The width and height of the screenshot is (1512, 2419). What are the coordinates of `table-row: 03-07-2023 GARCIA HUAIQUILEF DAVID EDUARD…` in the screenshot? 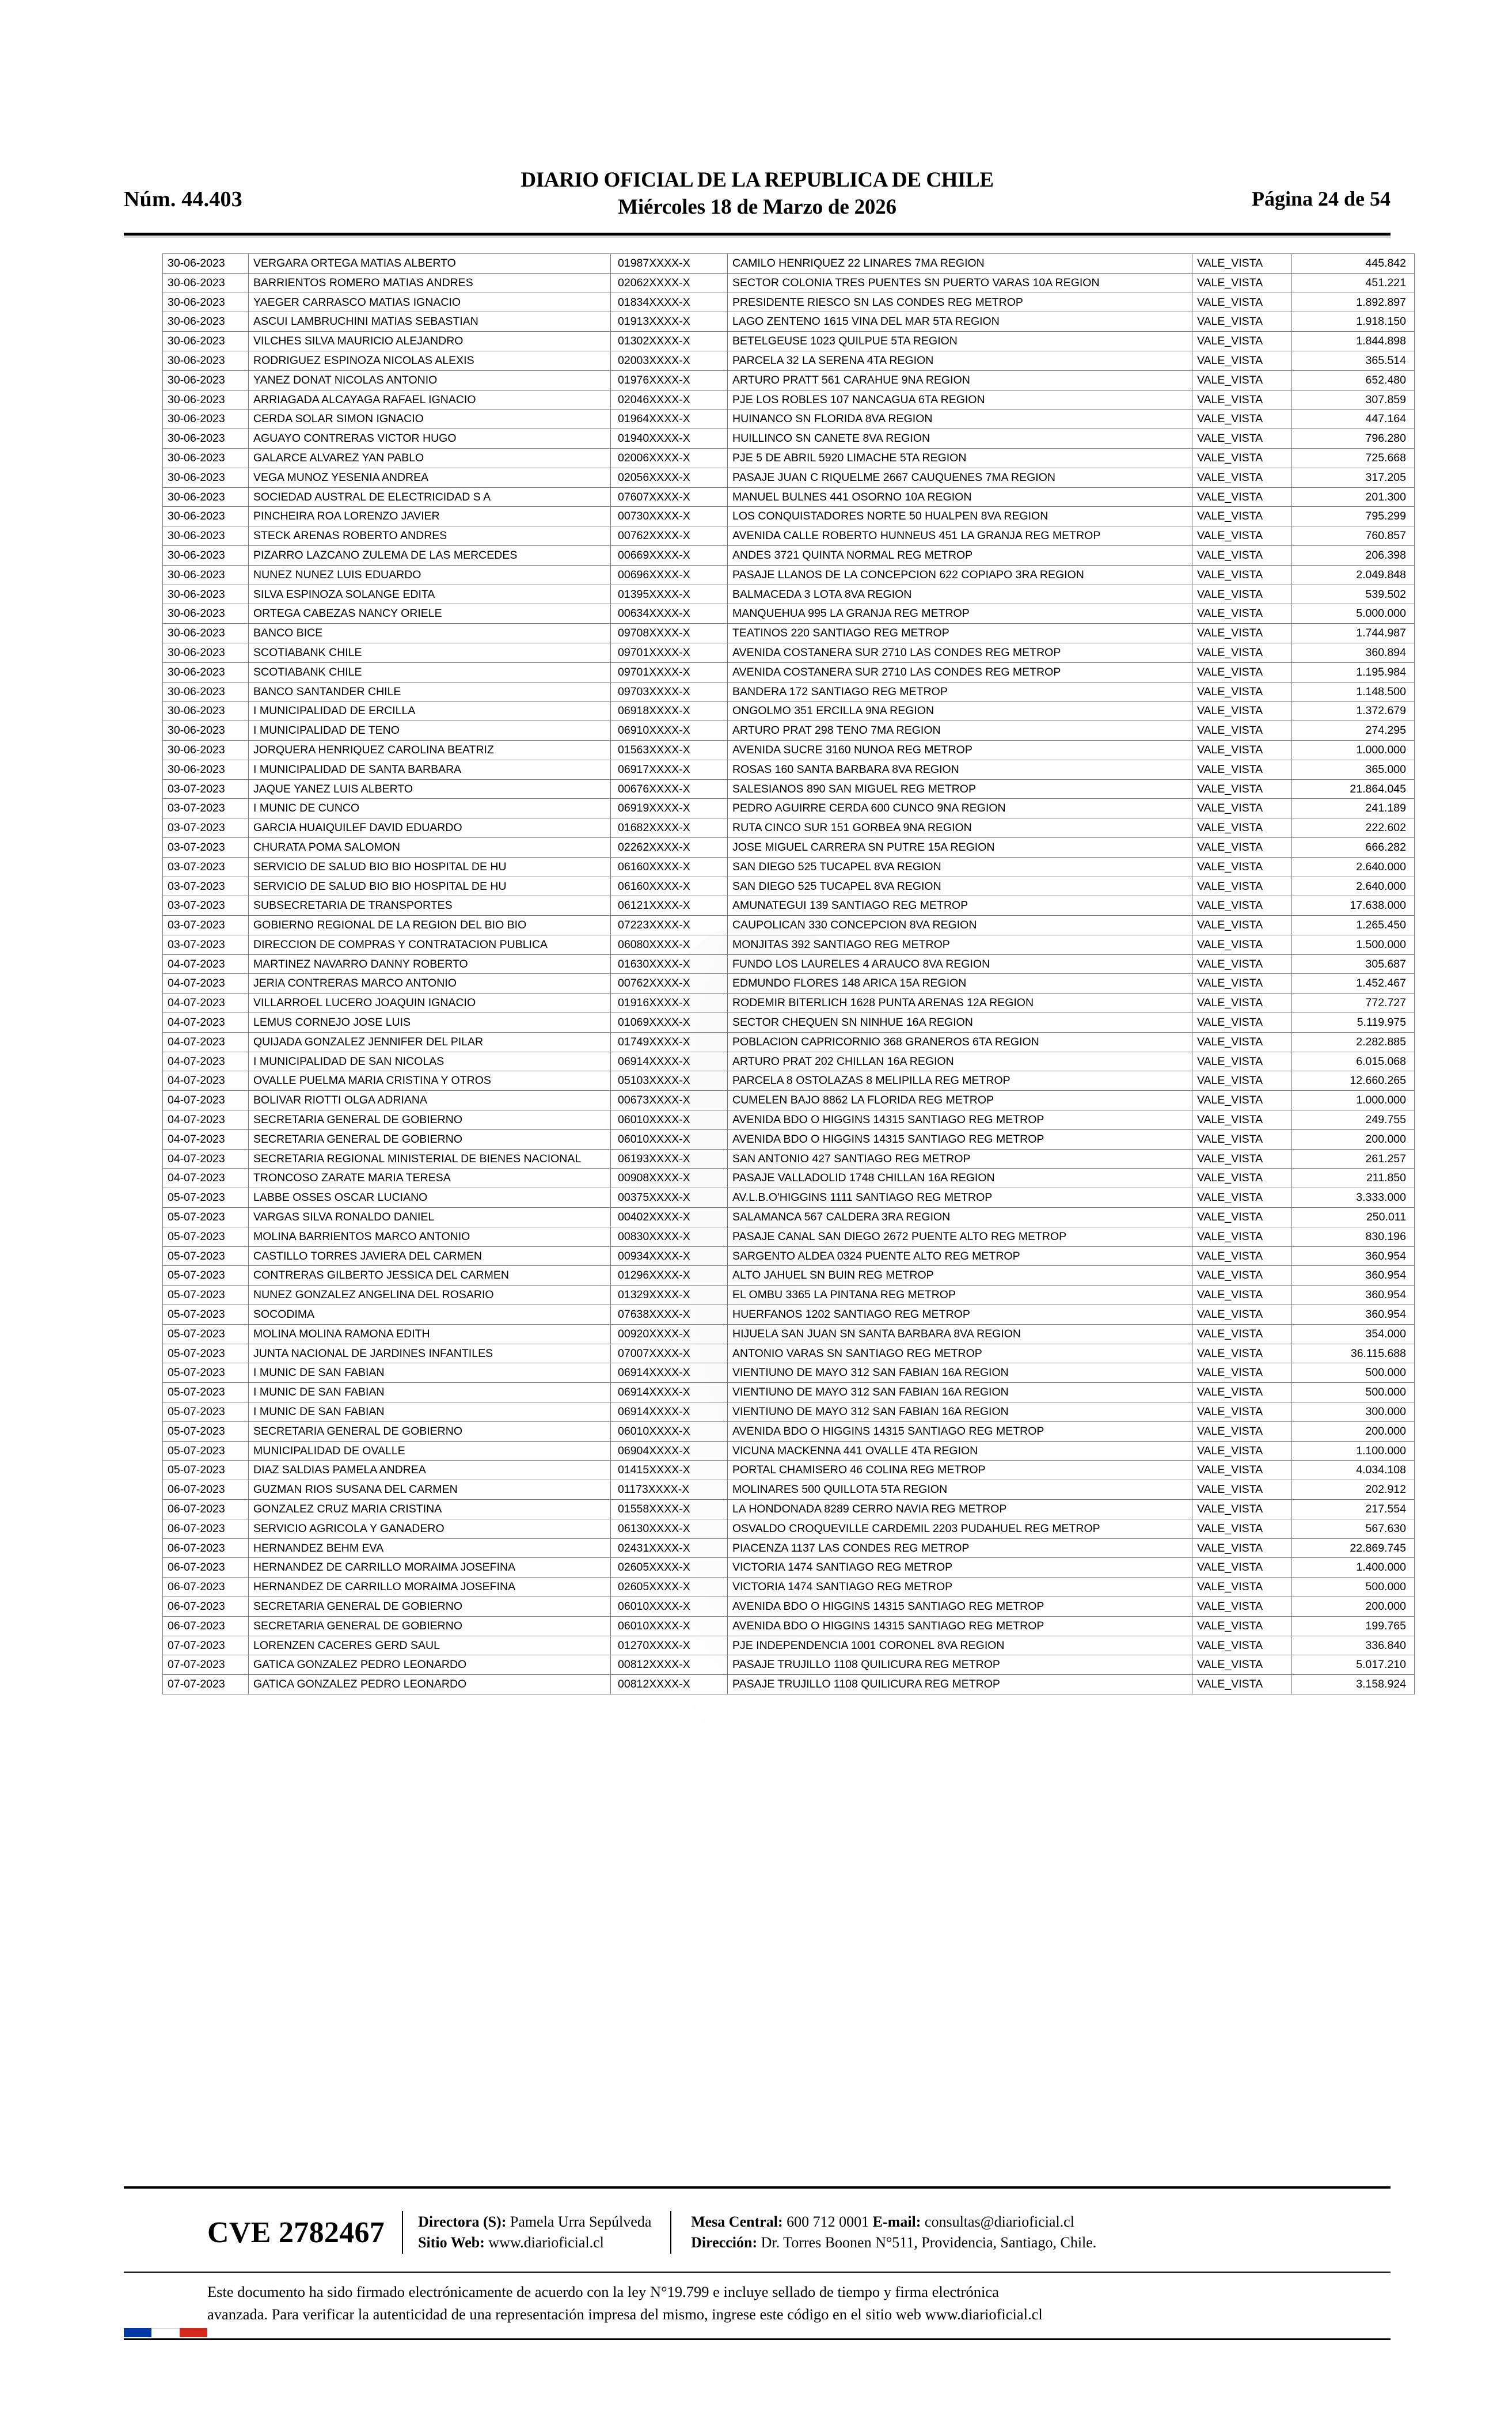 It's located at (788, 828).